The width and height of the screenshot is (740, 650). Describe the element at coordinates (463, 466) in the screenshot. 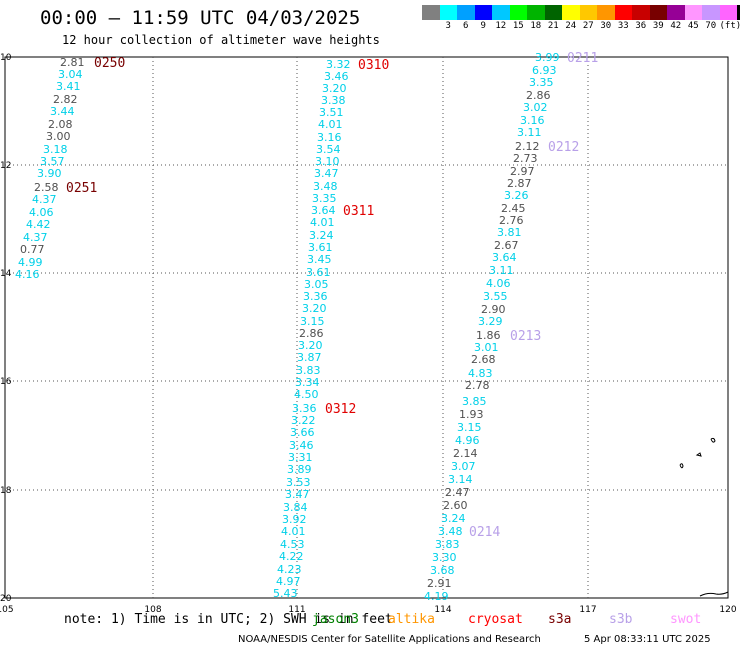

I see `wave-height-value: 3.07` at that location.